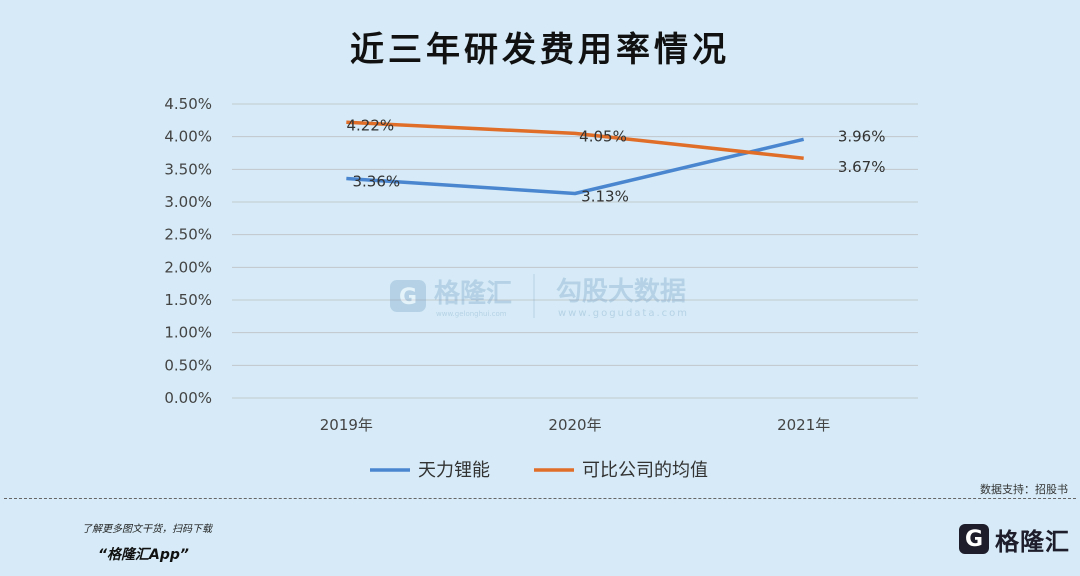  What do you see at coordinates (346, 425) in the screenshot?
I see `x-tick-label: 2019年` at bounding box center [346, 425].